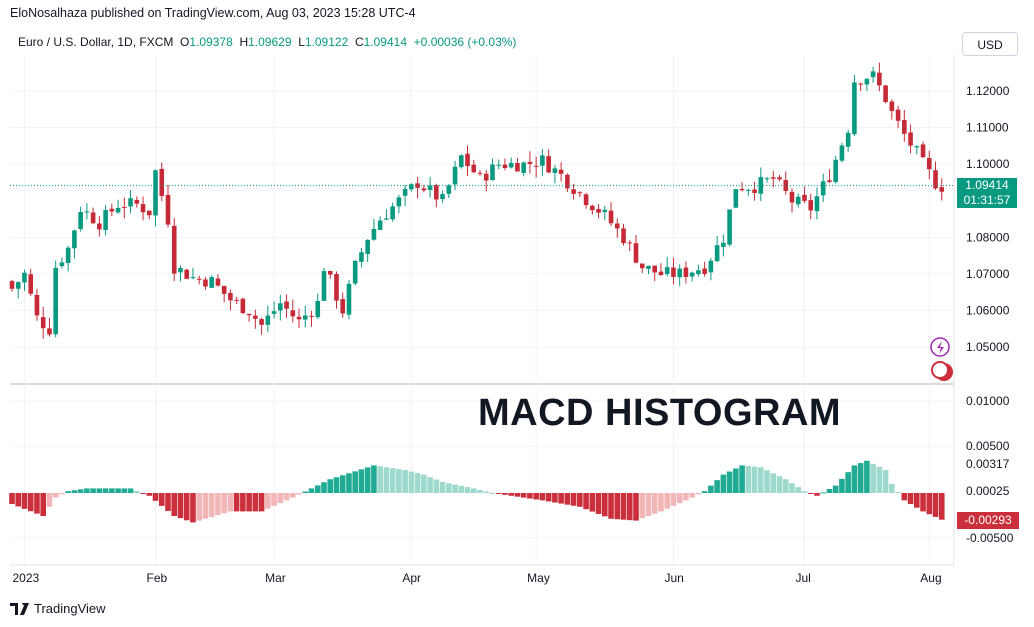  I want to click on time-tick-label: Apr, so click(411, 578).